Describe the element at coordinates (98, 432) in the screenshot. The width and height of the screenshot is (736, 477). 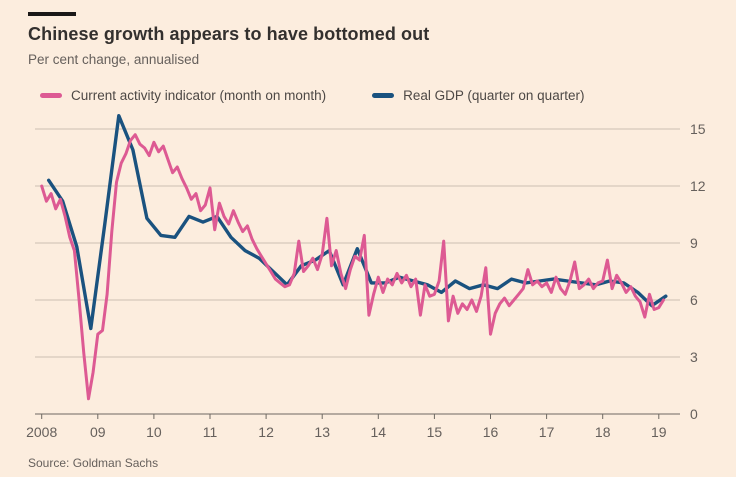
I see `x-tick-label: 09` at that location.